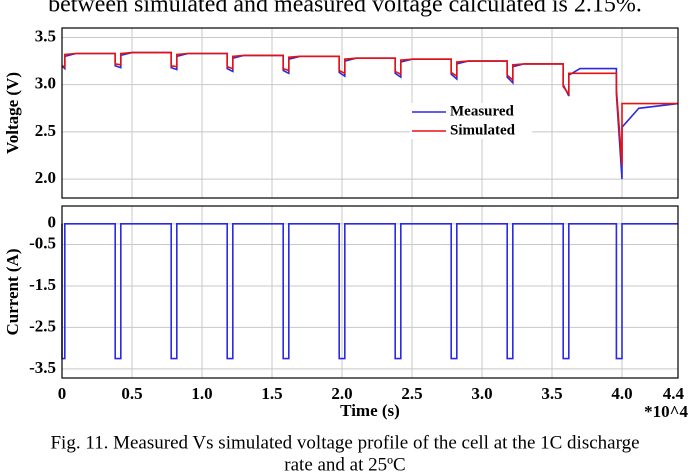 Image resolution: width=690 pixels, height=476 pixels. Describe the element at coordinates (42, 367) in the screenshot. I see `y-tick-label: -3.5` at that location.